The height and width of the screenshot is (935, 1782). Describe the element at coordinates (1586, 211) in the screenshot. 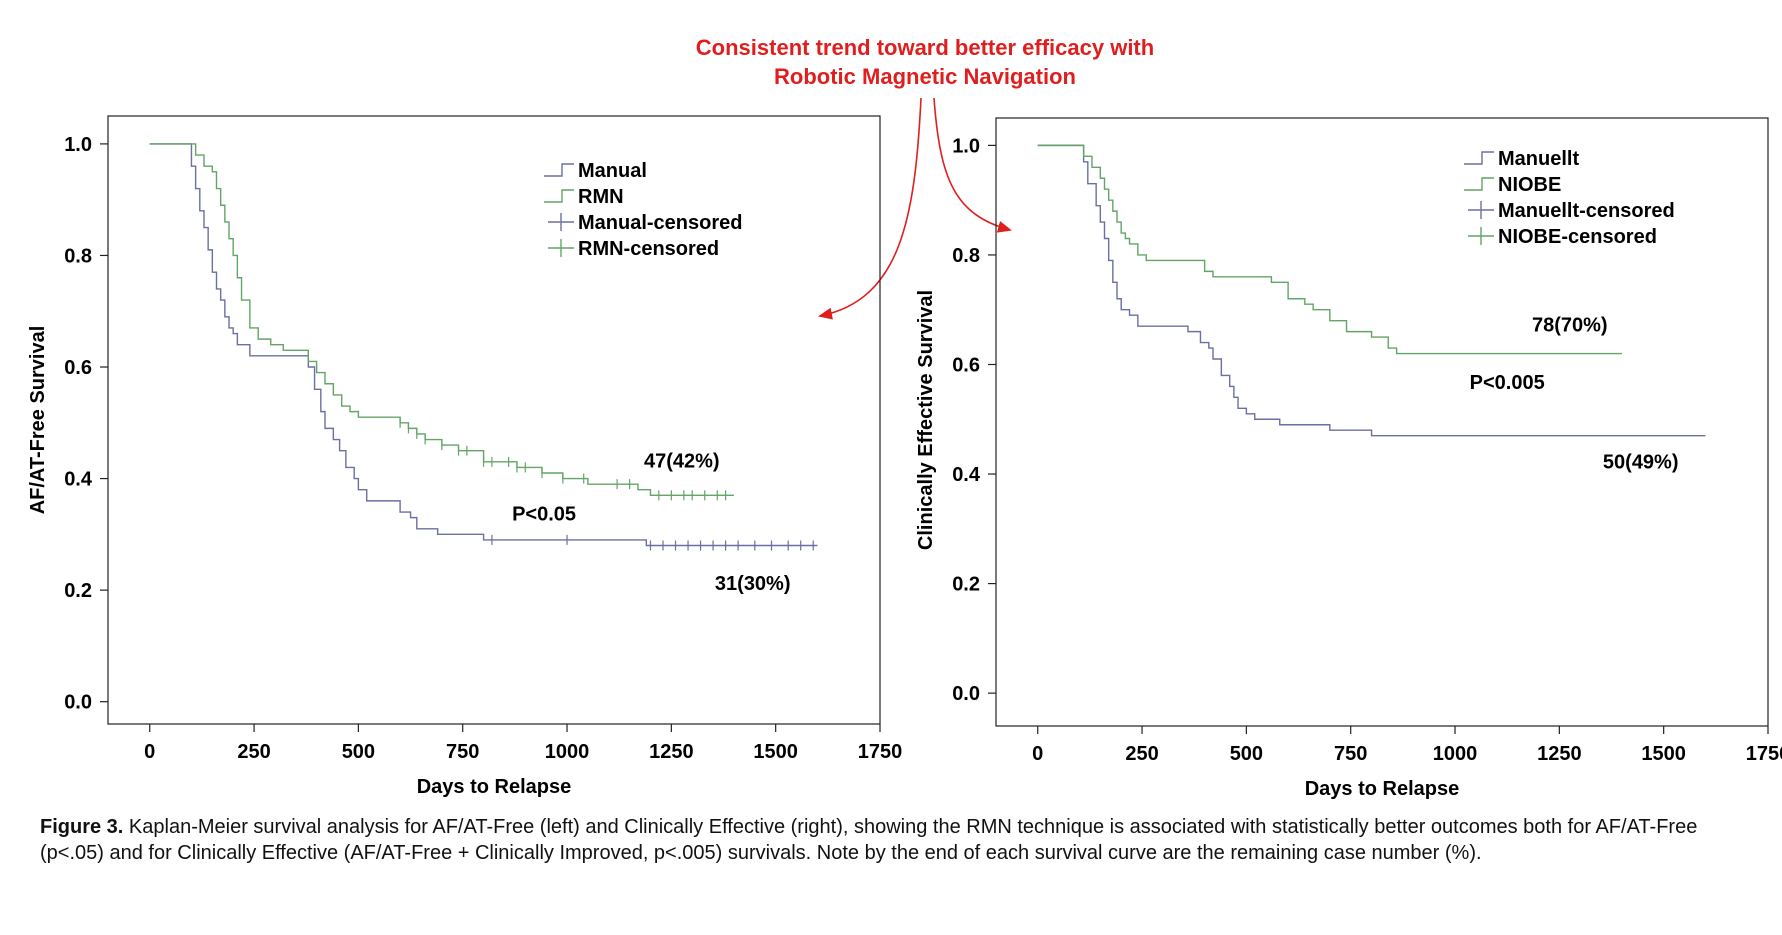

I see `legend-label: Manuellt-censored` at that location.